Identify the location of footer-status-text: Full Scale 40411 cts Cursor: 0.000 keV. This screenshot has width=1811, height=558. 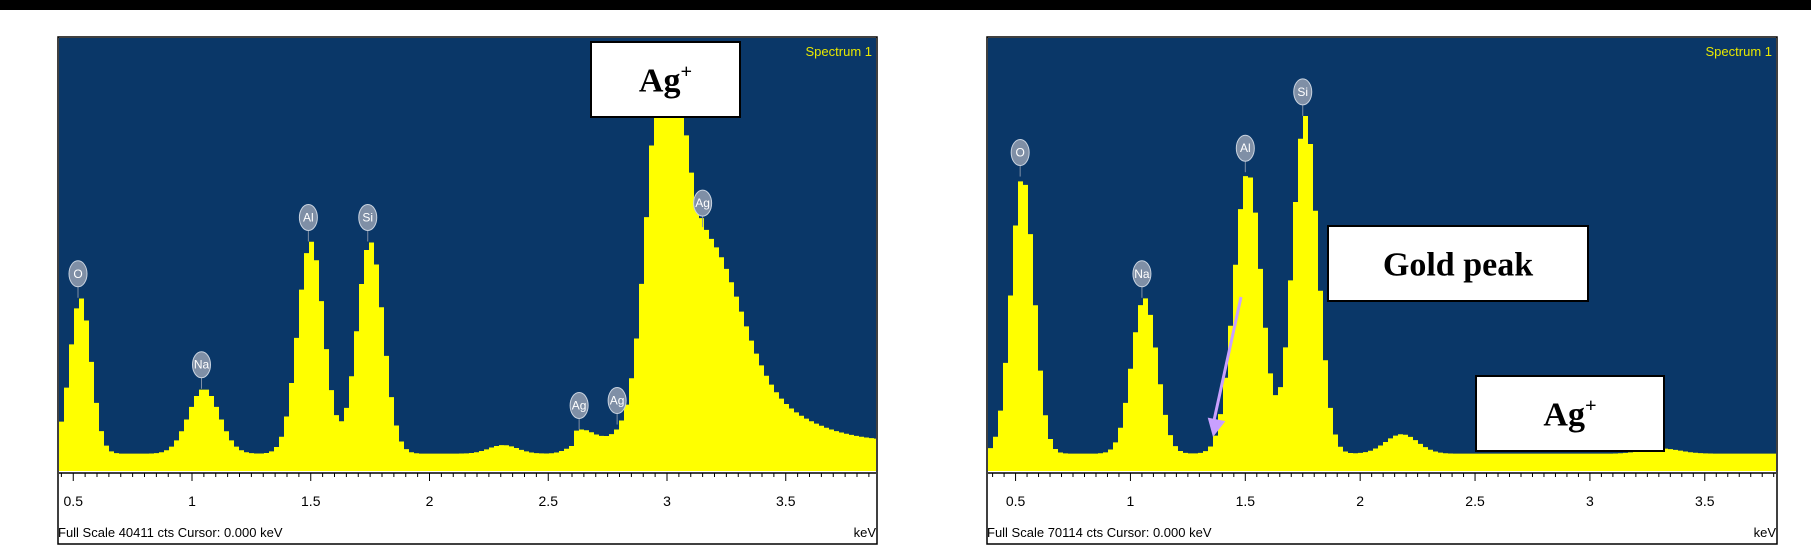
(170, 532).